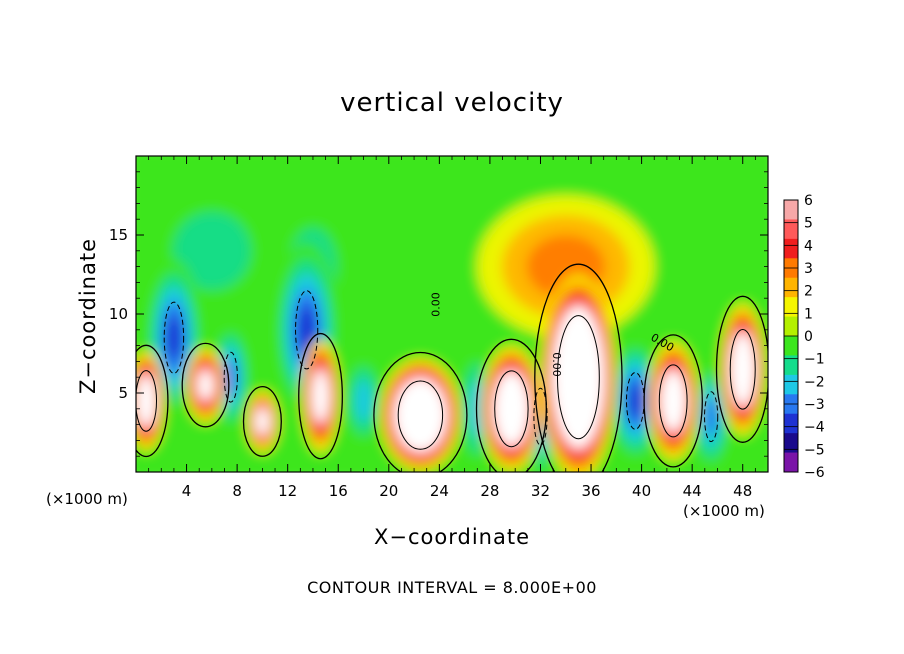 This screenshot has height=654, width=904. What do you see at coordinates (641, 491) in the screenshot?
I see `x-tick-label: 40` at bounding box center [641, 491].